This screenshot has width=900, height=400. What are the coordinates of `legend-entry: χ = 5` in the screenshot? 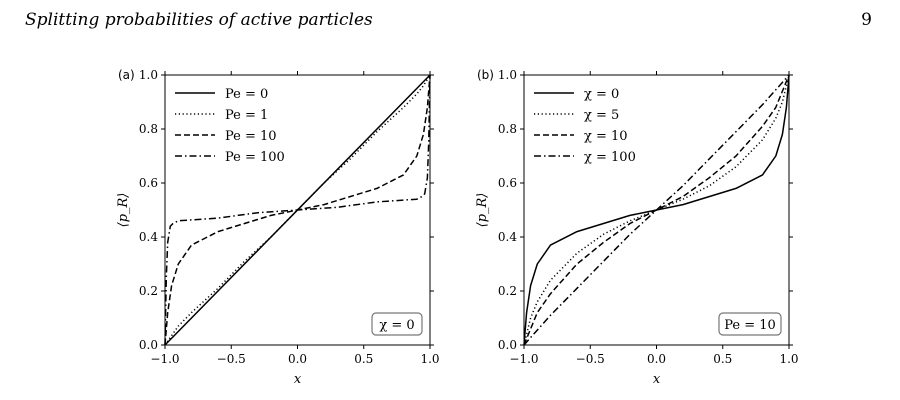 It's located at (601, 115).